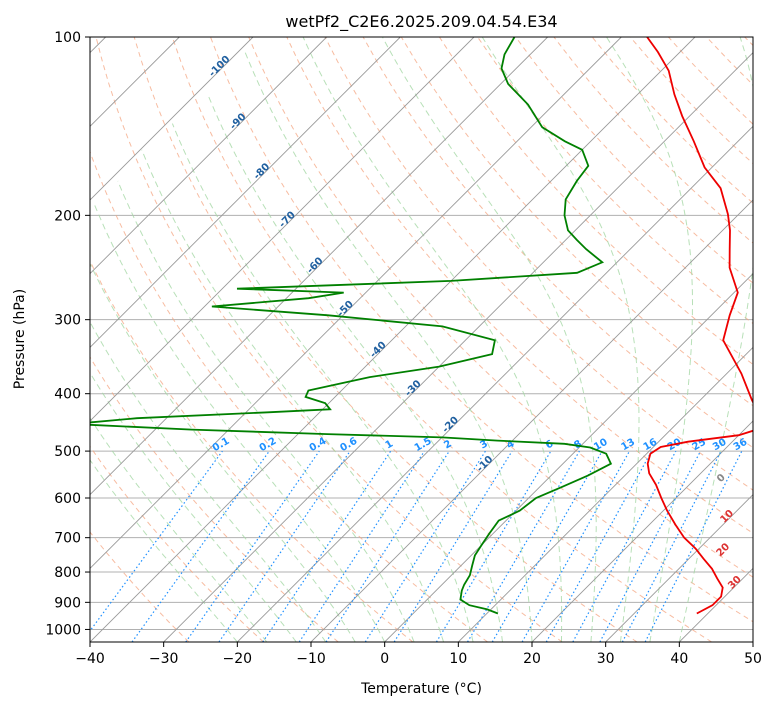 This screenshot has height=712, width=775. Describe the element at coordinates (67, 499) in the screenshot. I see `y-tick-label: 600` at that location.